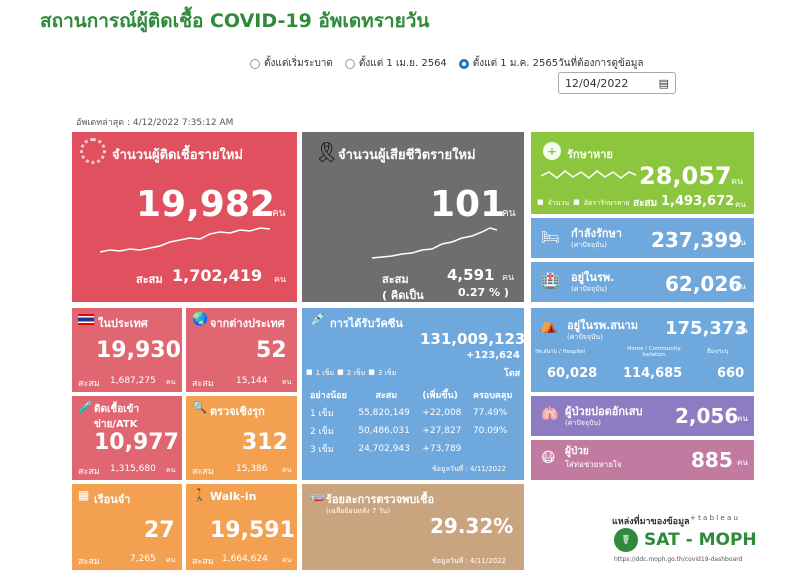  I want to click on vaccine-delta: +123,624, so click(493, 355).